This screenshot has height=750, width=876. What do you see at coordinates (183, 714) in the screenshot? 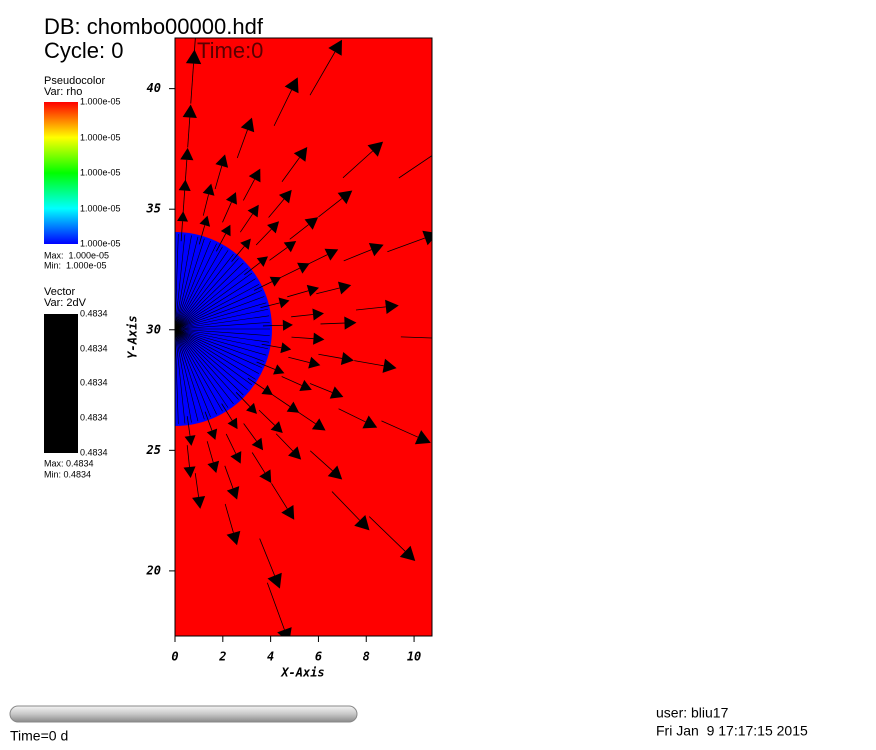
I see `time-slider` at bounding box center [183, 714].